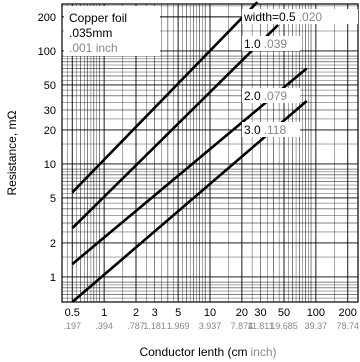 Image resolution: width=360 pixels, height=362 pixels. What do you see at coordinates (178, 326) in the screenshot?
I see `x-tick-label-inch: 1.969` at bounding box center [178, 326].